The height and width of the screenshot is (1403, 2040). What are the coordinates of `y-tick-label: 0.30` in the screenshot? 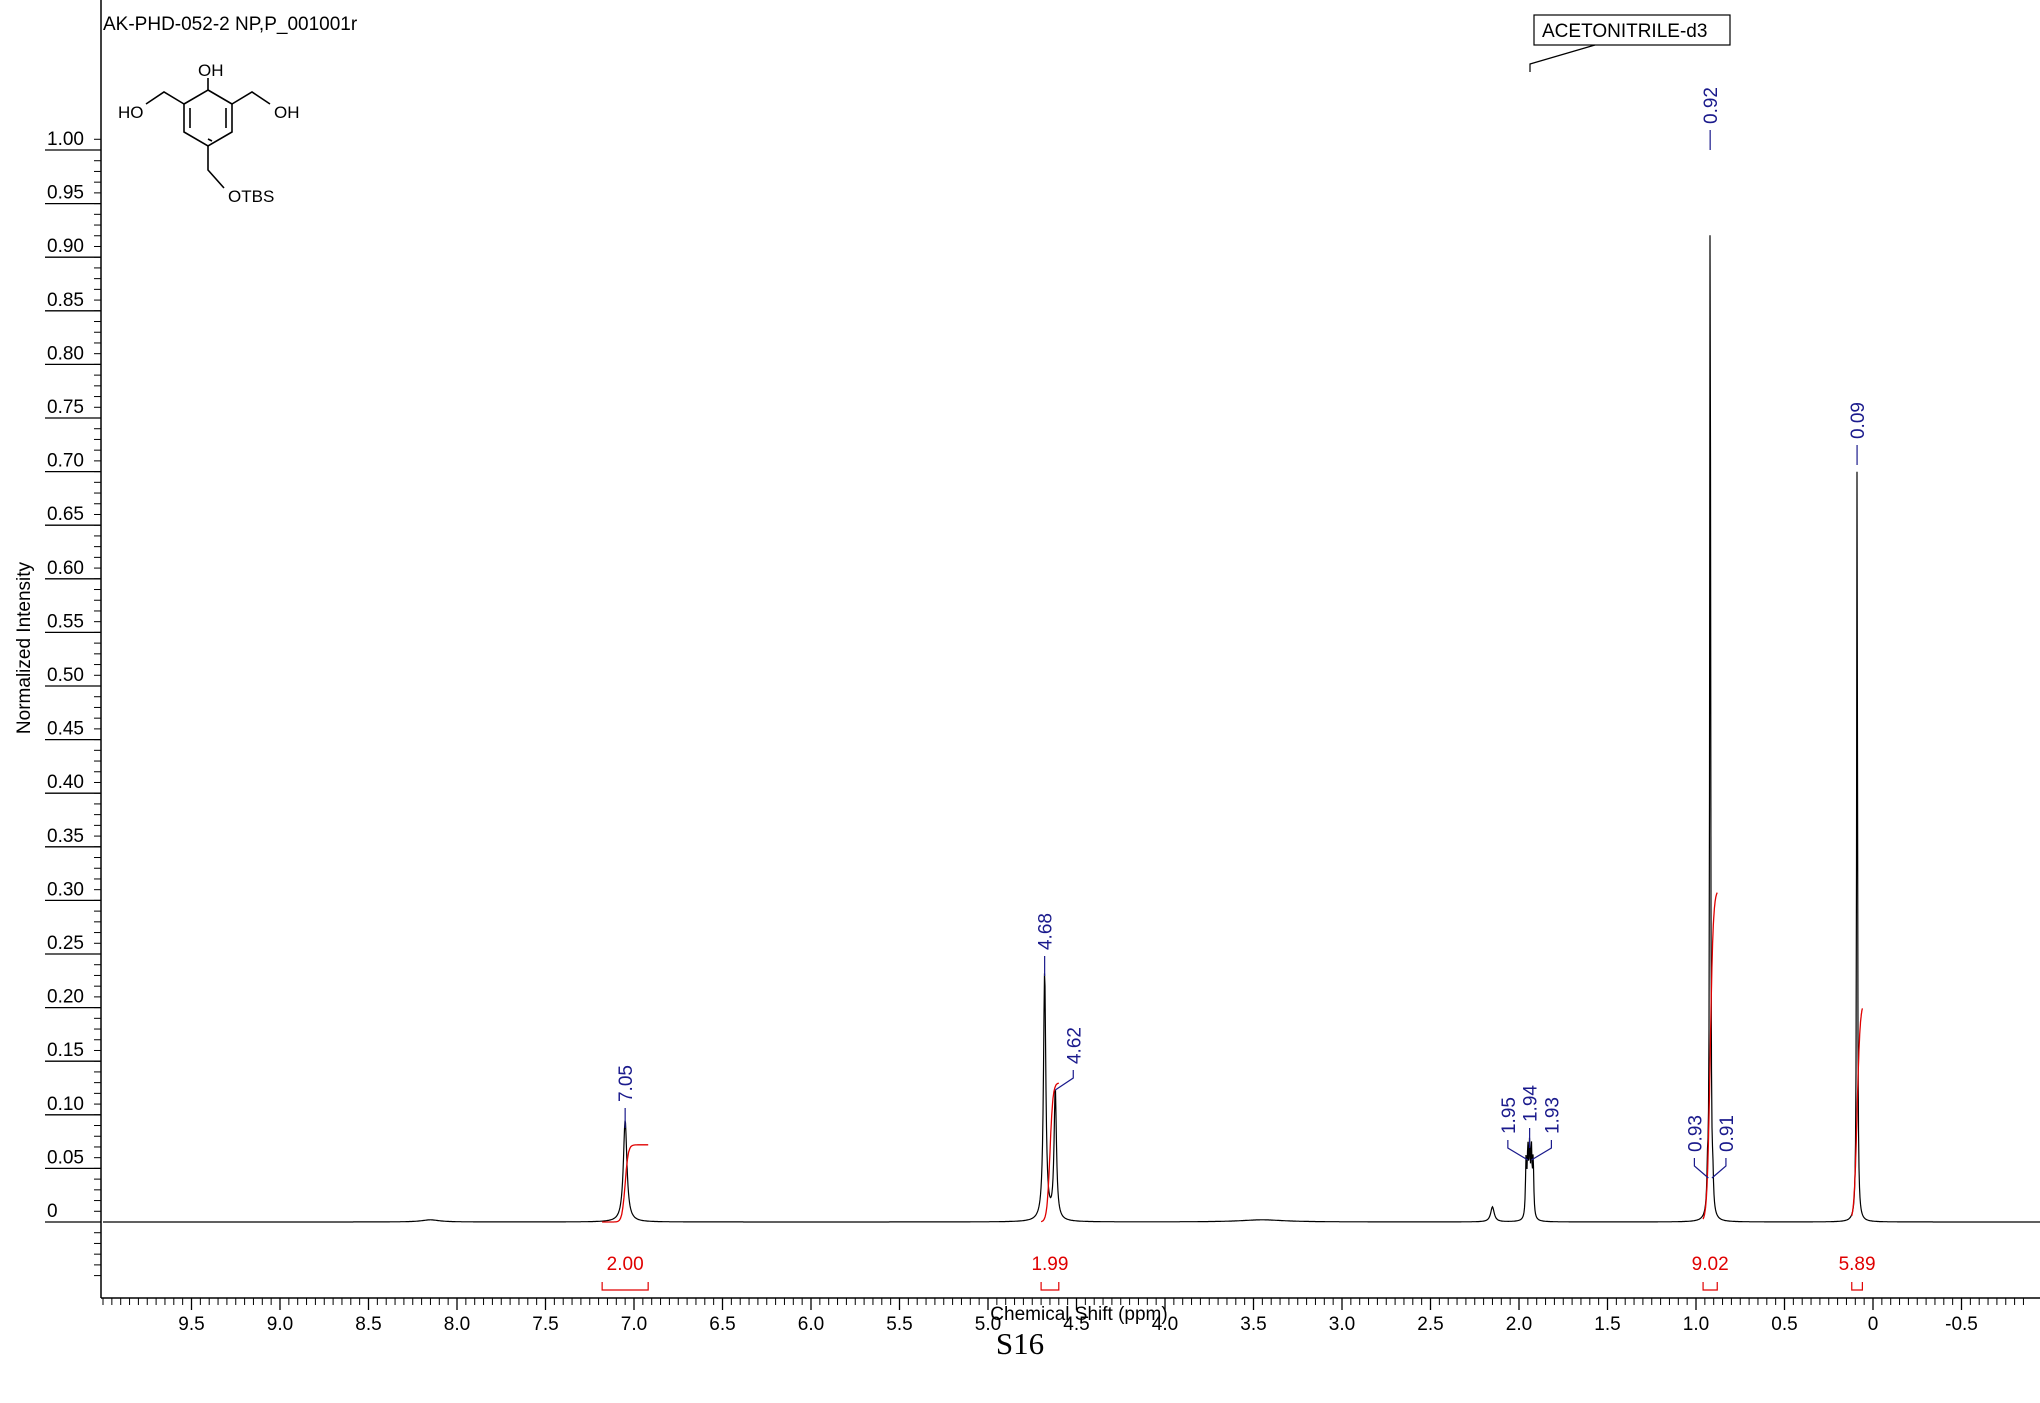 It's located at (65, 889).